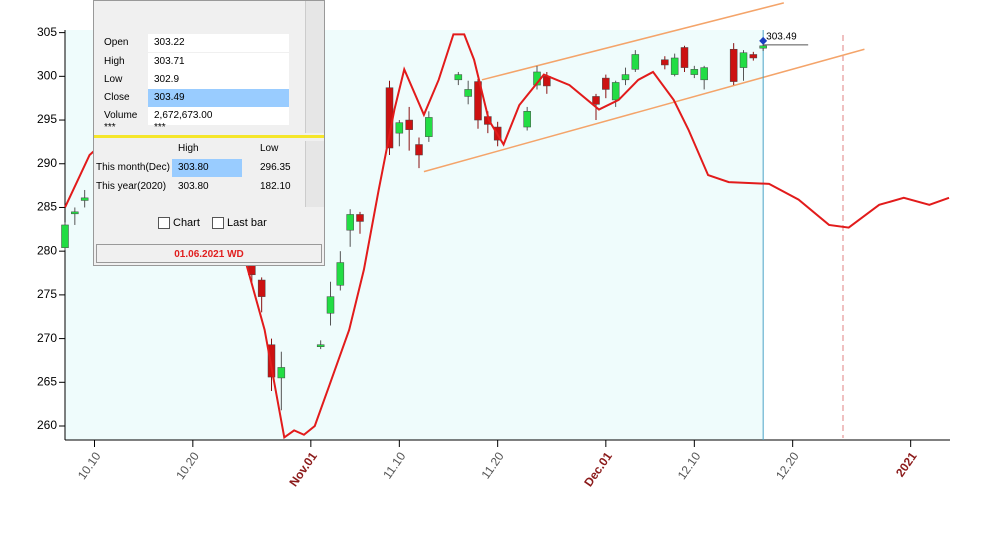 The height and width of the screenshot is (539, 984). Describe the element at coordinates (218, 80) in the screenshot. I see `value: 302.9` at that location.